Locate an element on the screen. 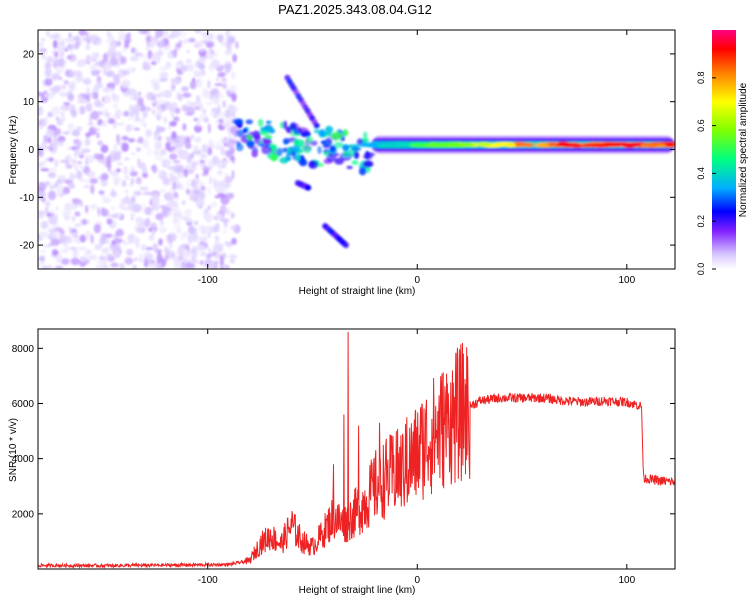 The image size is (750, 600). spectrogram-xlabel: Height of straight line (km) is located at coordinates (357, 291).